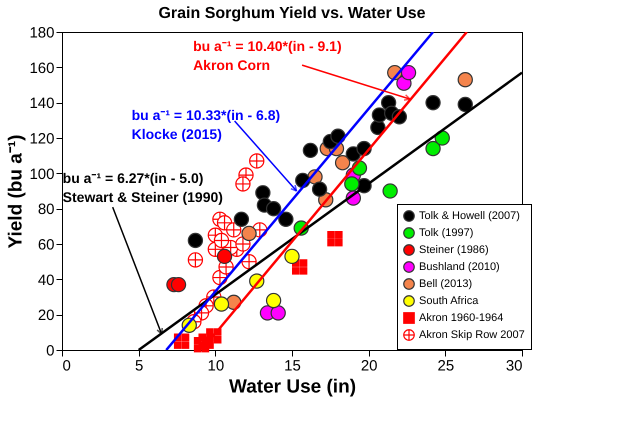 The height and width of the screenshot is (432, 629). I want to click on x-tick-label: 20, so click(369, 366).